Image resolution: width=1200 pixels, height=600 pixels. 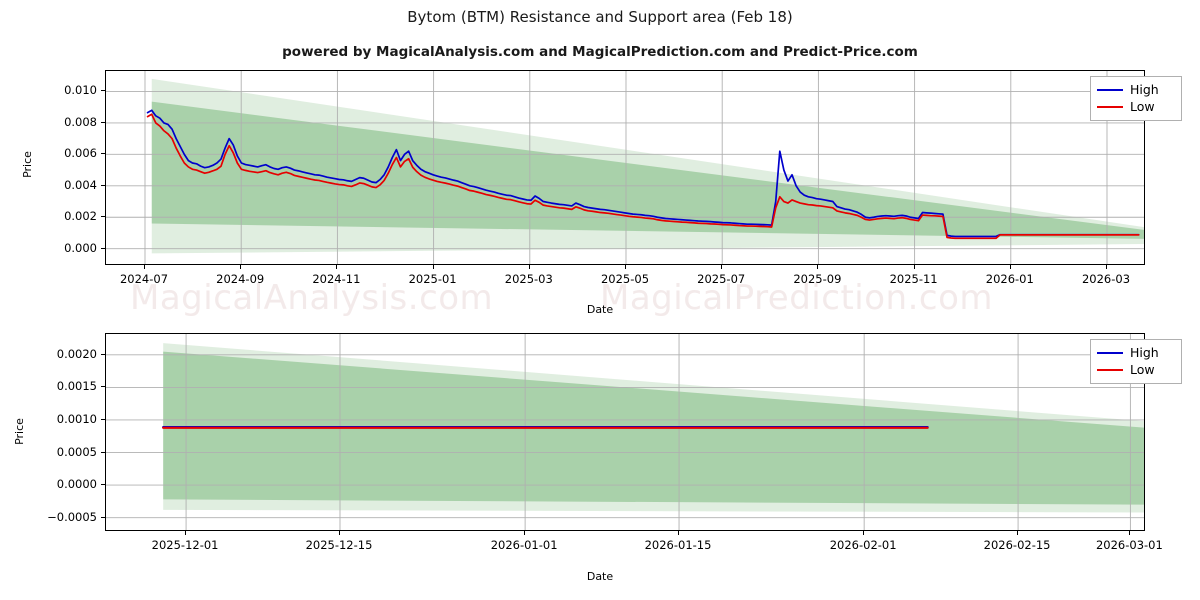 I want to click on x-tick-label: 2025-01, so click(x=432, y=279).